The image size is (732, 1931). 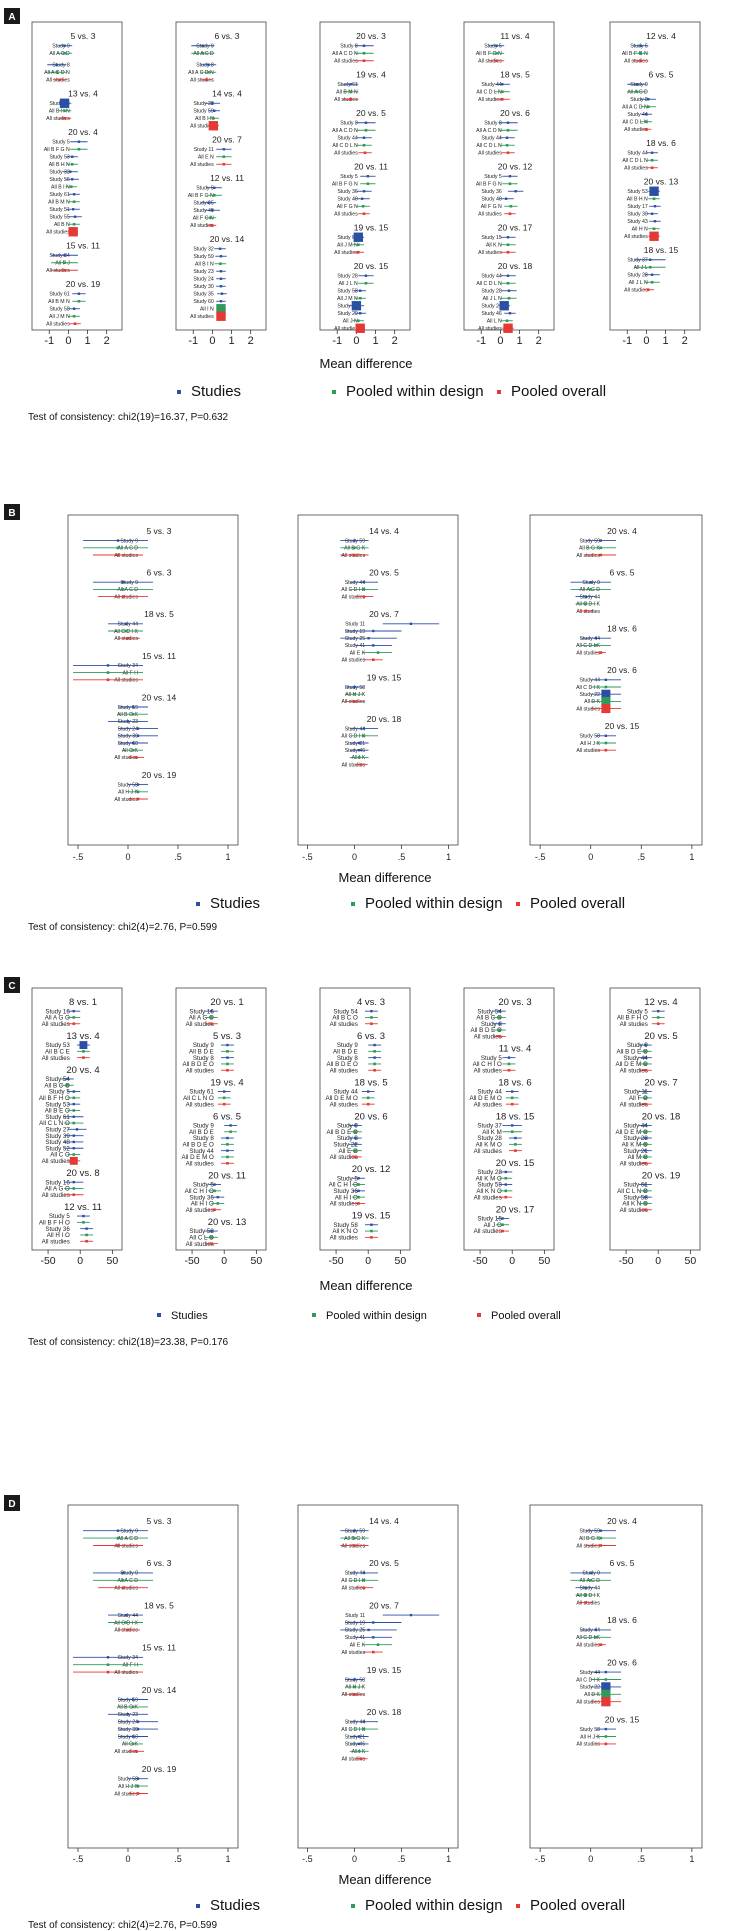 What do you see at coordinates (159, 697) in the screenshot?
I see `comparison-title: 20 vs. 14` at bounding box center [159, 697].